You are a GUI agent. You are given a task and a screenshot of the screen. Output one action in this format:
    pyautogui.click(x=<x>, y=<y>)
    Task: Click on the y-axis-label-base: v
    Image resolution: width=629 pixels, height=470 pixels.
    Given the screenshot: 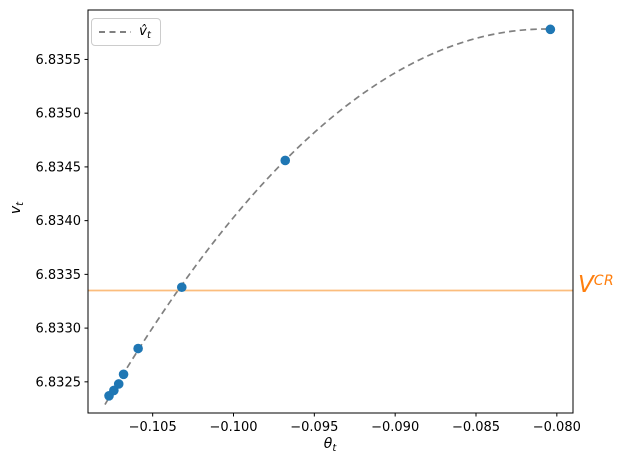 What is the action you would take?
    pyautogui.click(x=16, y=210)
    